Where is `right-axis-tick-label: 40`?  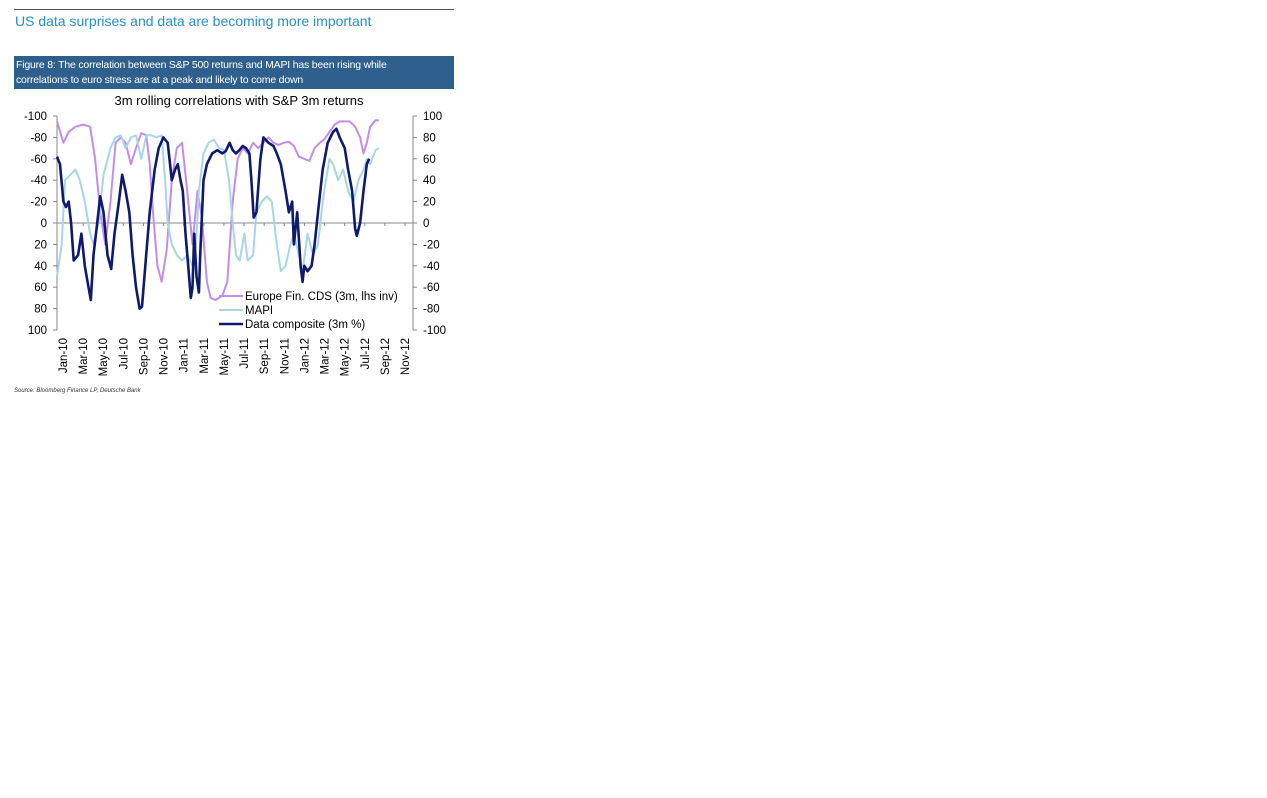 right-axis-tick-label: 40 is located at coordinates (429, 181).